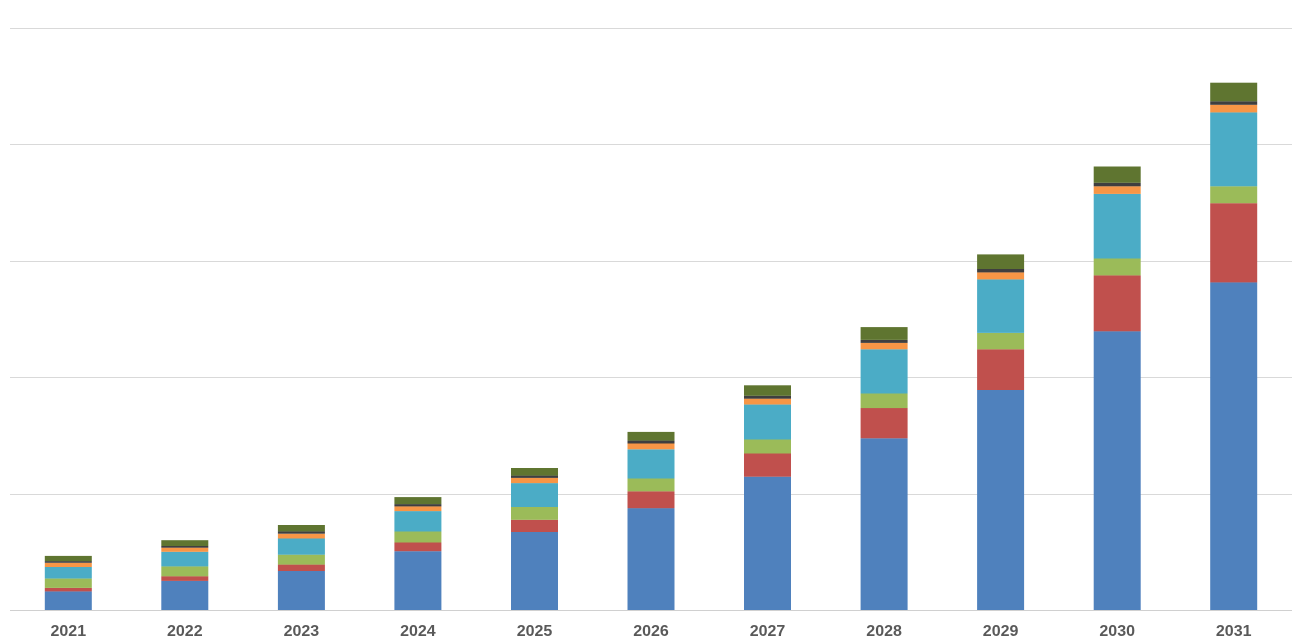 The height and width of the screenshot is (643, 1304). I want to click on bar-segment-2026-s7, so click(651, 436).